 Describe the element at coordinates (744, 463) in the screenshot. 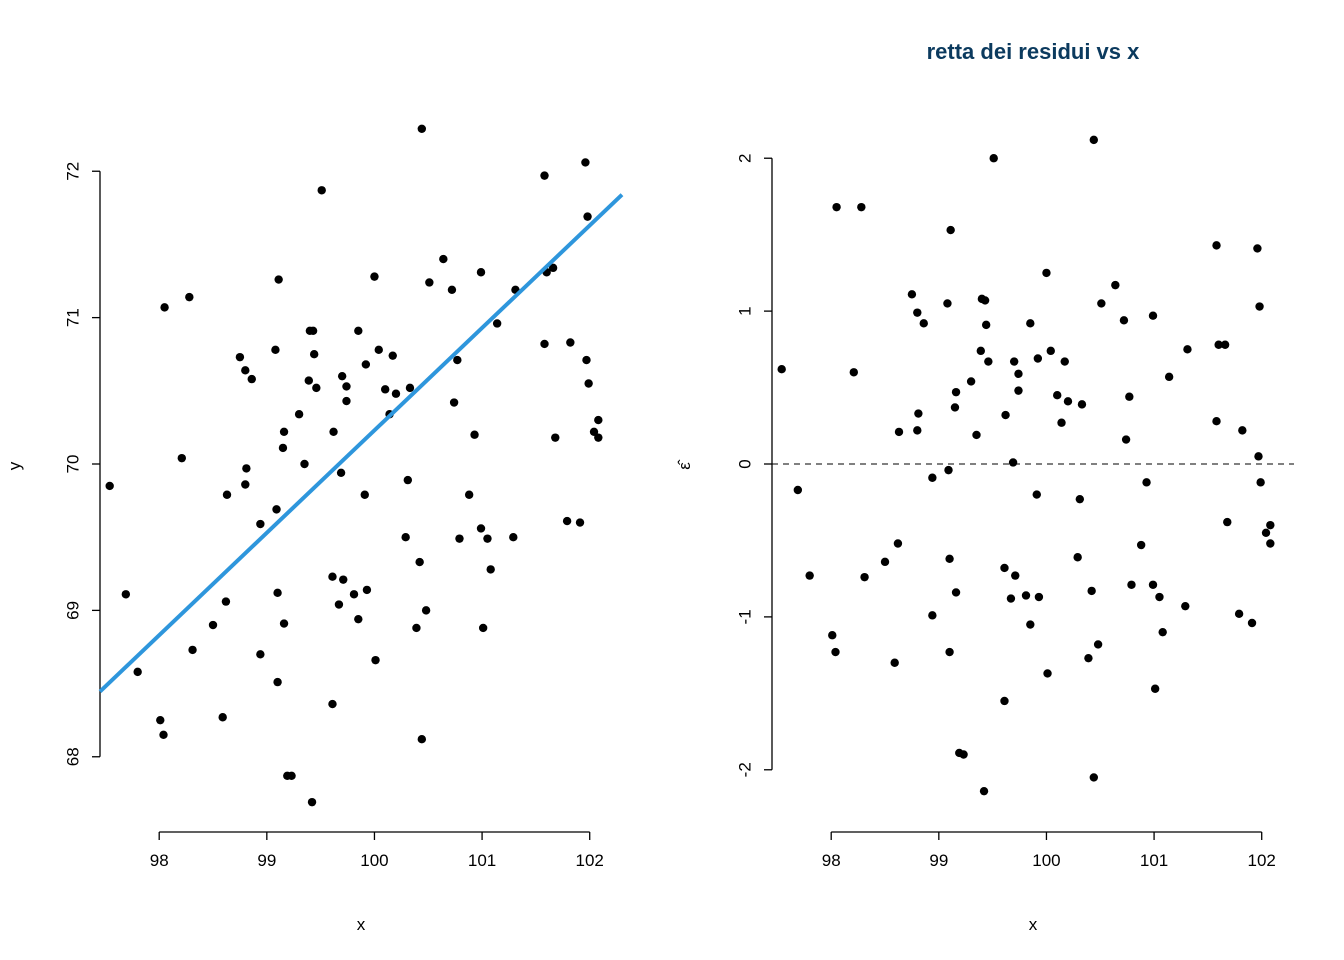

I see `y-tick-label: 0` at that location.